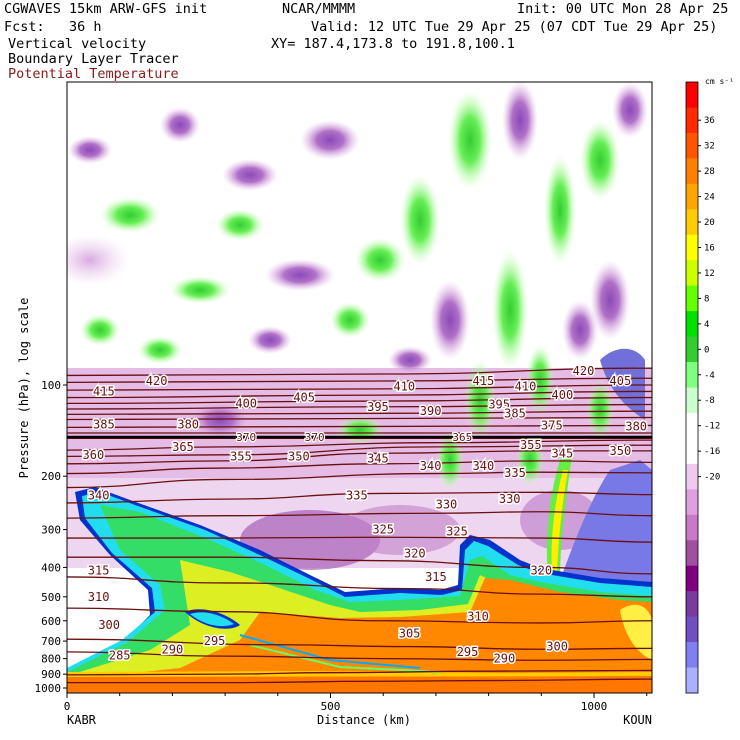 This screenshot has height=740, width=740. I want to click on colorbar-label: 12, so click(709, 274).